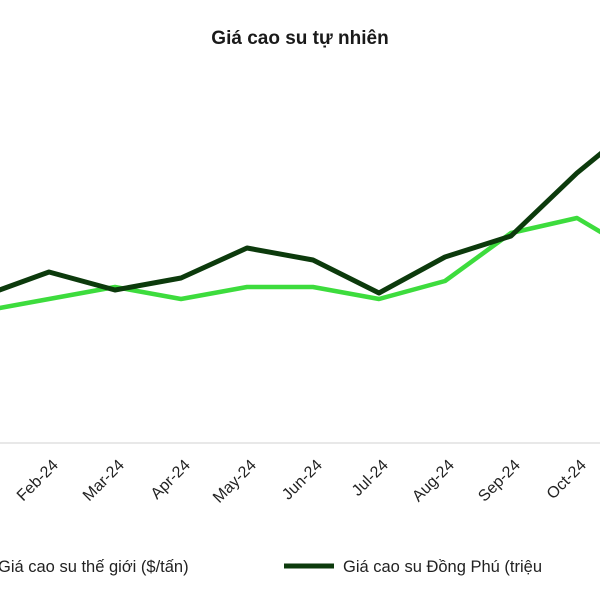 The image size is (600, 600). What do you see at coordinates (104, 481) in the screenshot?
I see `x-tick-label: Mar-24` at bounding box center [104, 481].